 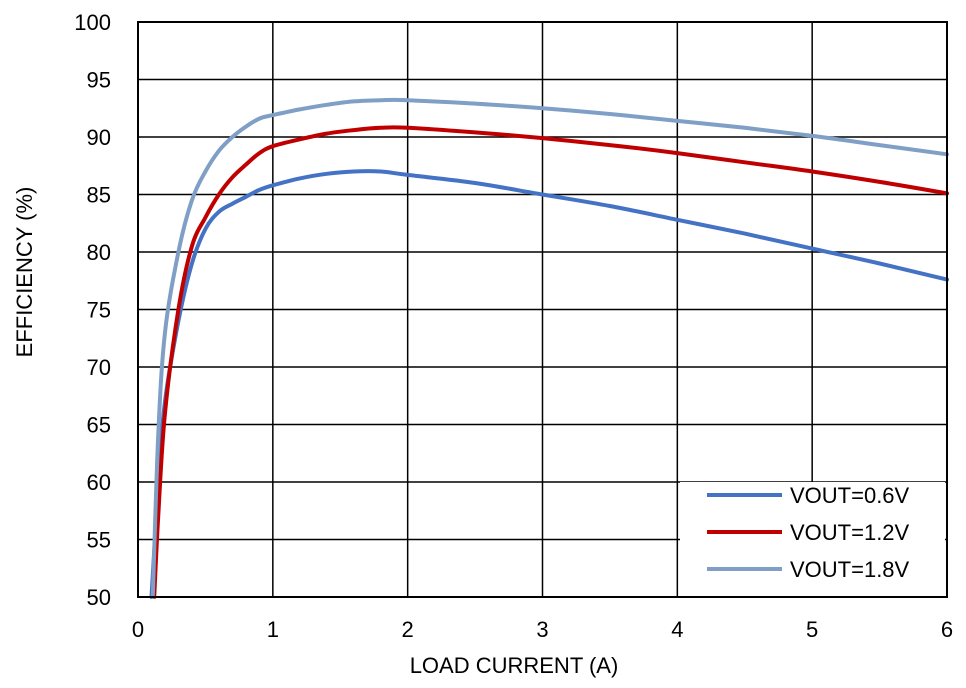 What do you see at coordinates (812, 629) in the screenshot?
I see `x-tick-label: 5` at bounding box center [812, 629].